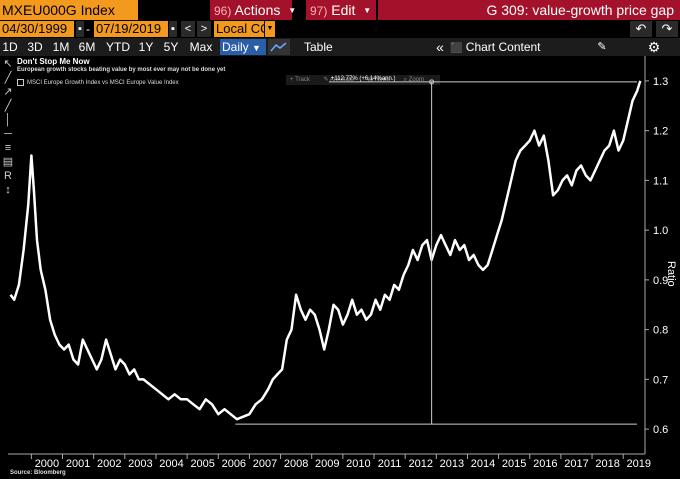 The image size is (680, 479). Describe the element at coordinates (660, 181) in the screenshot. I see `y-tick-label: 1.1` at that location.